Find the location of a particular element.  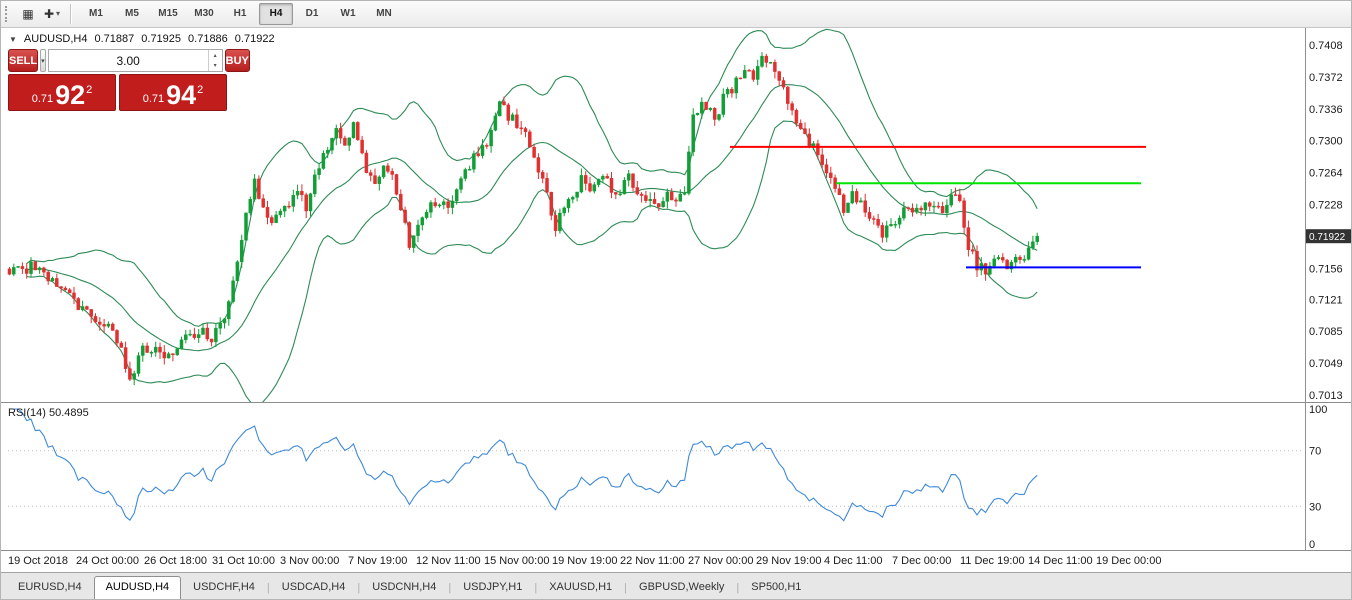

tab-sp500-h1: SP500,H1 is located at coordinates (776, 587).